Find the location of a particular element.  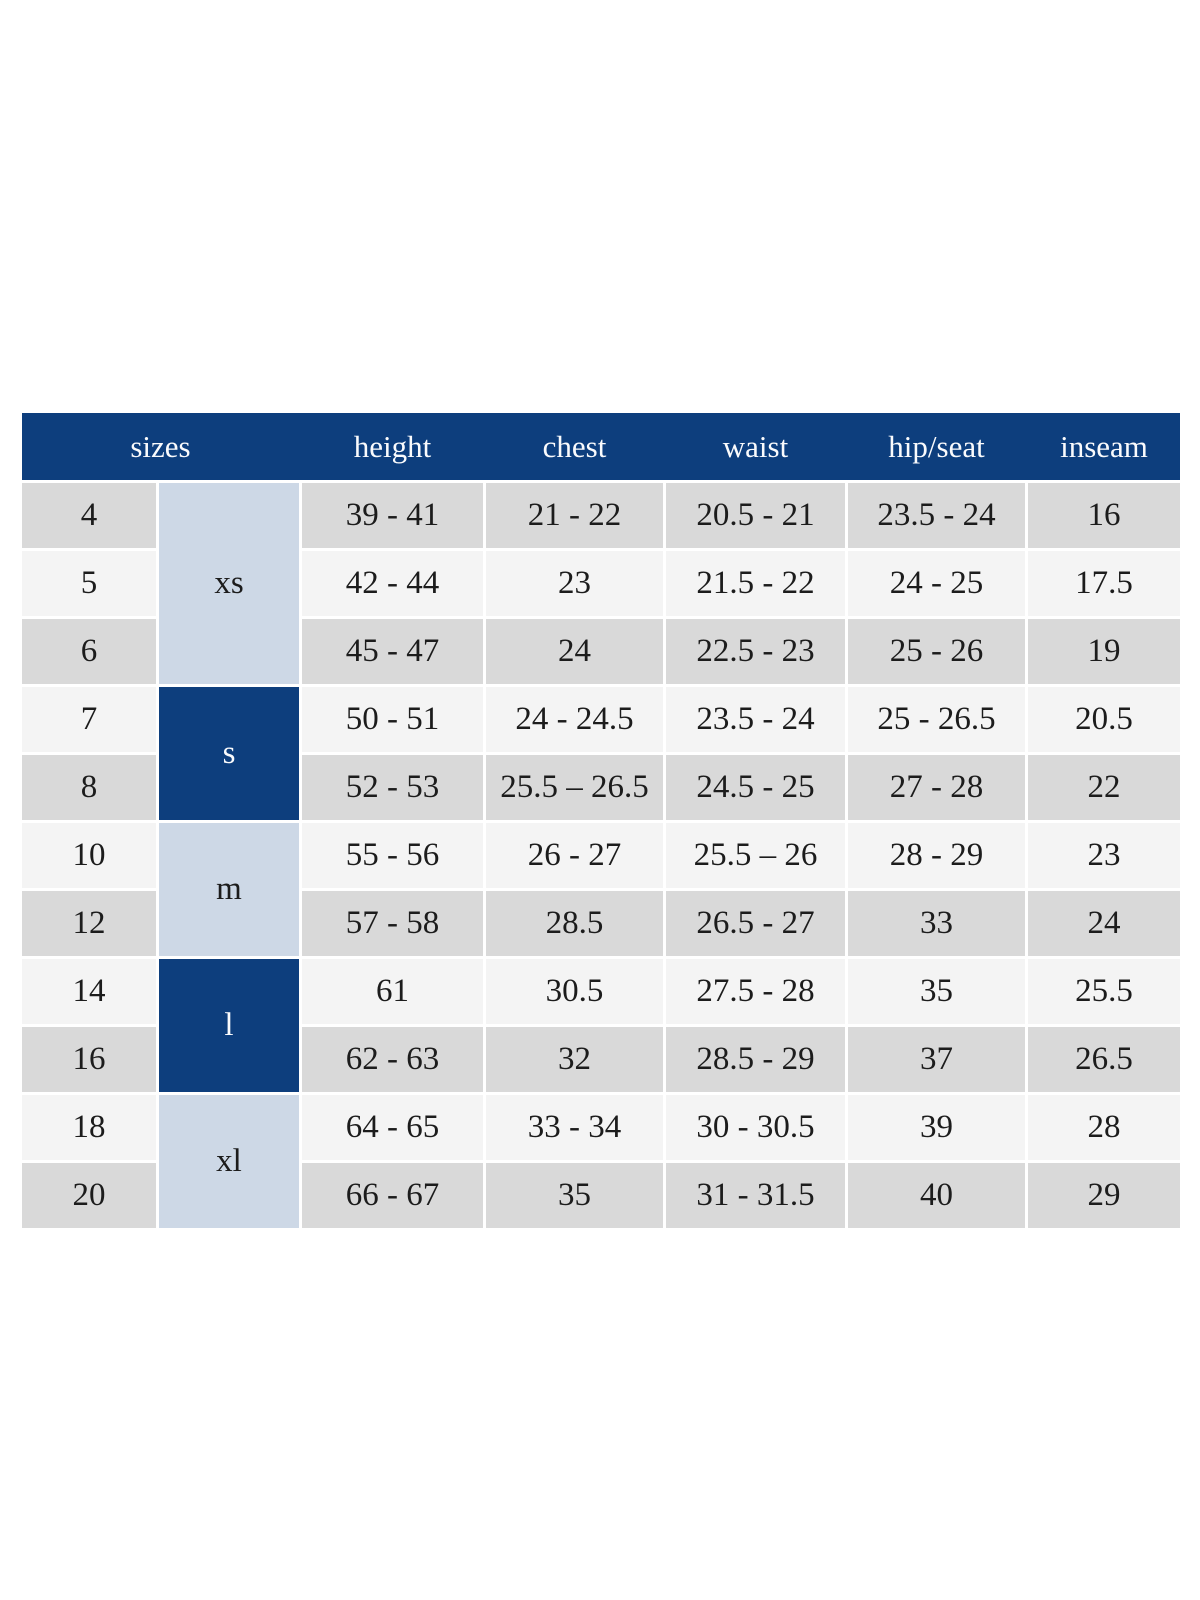

size-group-cell-l: l is located at coordinates (229, 1025).